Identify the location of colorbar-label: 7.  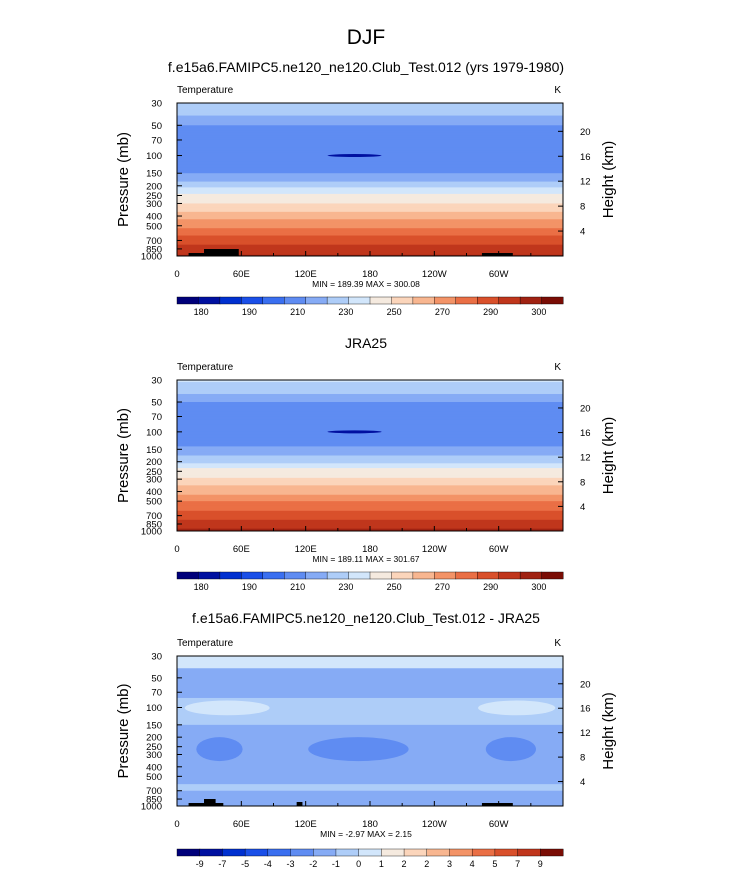
(517, 864).